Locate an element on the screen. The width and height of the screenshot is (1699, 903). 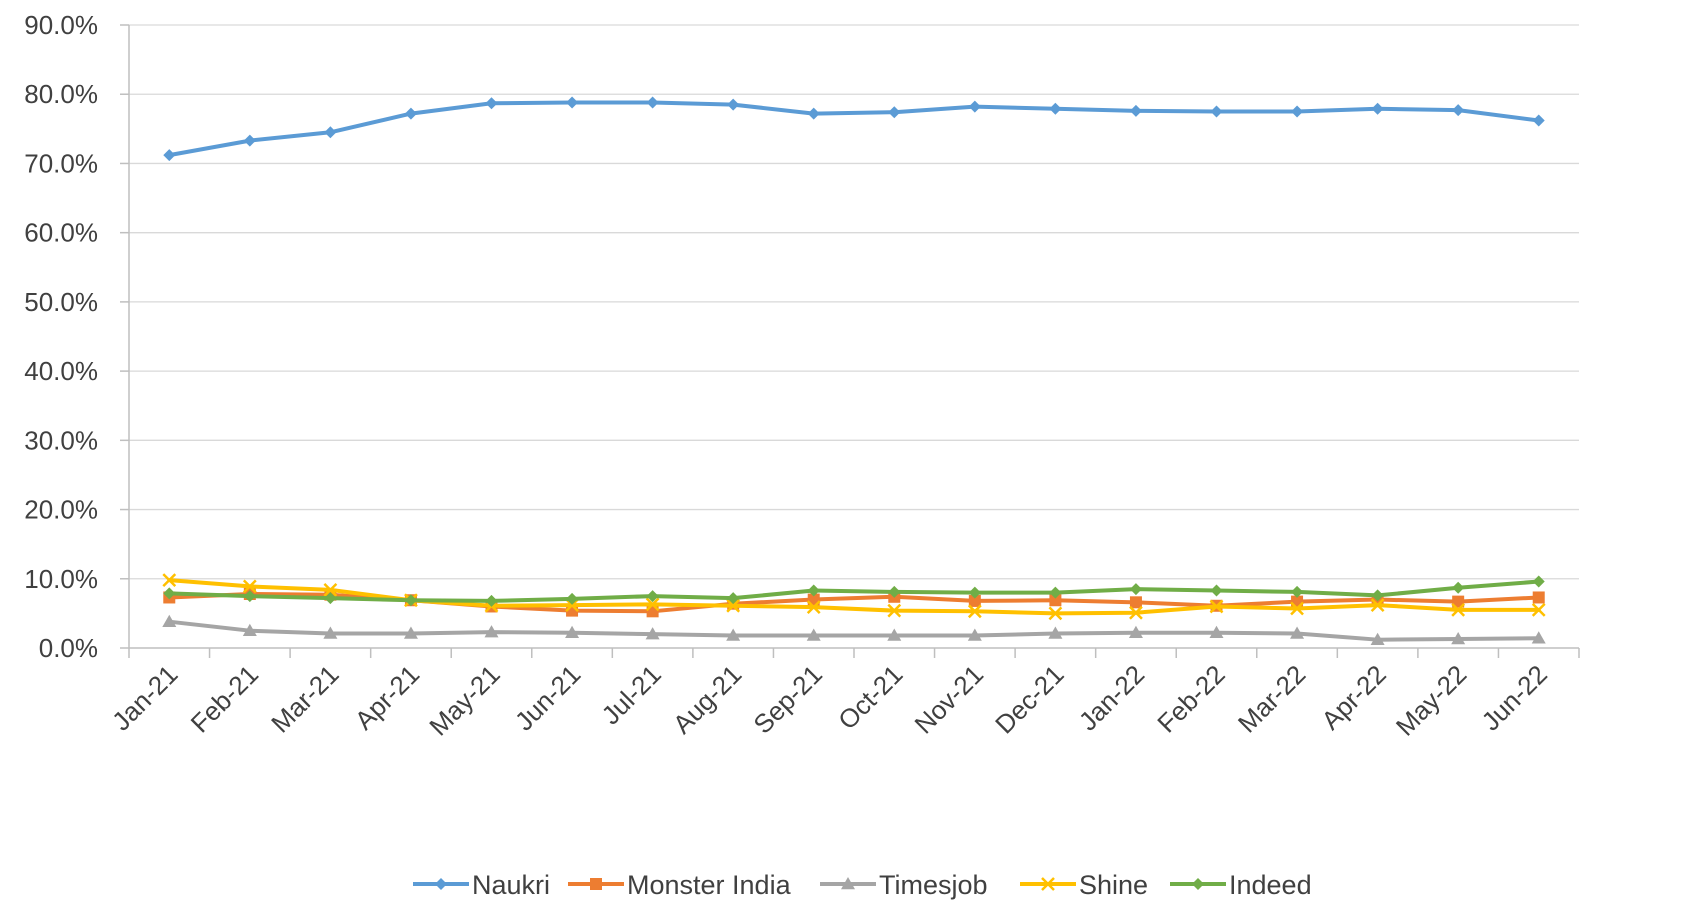
x-tick-label: May-22 is located at coordinates (1431, 700).